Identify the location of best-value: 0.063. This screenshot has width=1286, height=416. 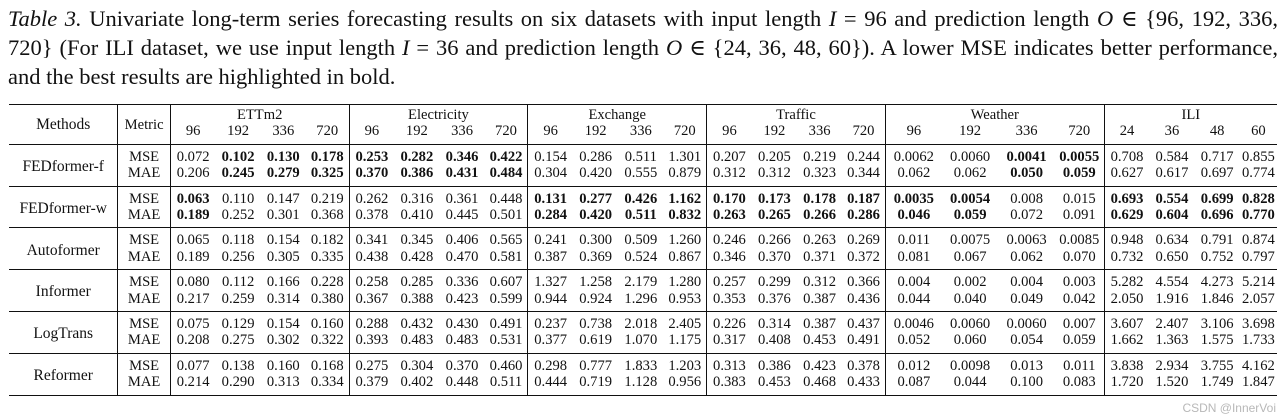
(193, 198).